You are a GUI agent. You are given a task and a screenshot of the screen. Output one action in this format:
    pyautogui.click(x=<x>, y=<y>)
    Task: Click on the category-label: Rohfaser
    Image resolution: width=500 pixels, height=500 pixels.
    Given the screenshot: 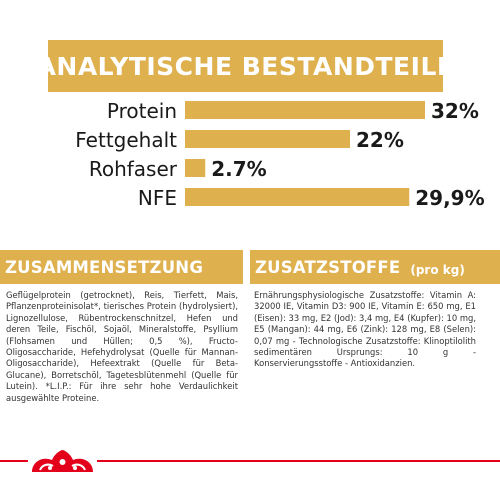 What is the action you would take?
    pyautogui.click(x=133, y=169)
    